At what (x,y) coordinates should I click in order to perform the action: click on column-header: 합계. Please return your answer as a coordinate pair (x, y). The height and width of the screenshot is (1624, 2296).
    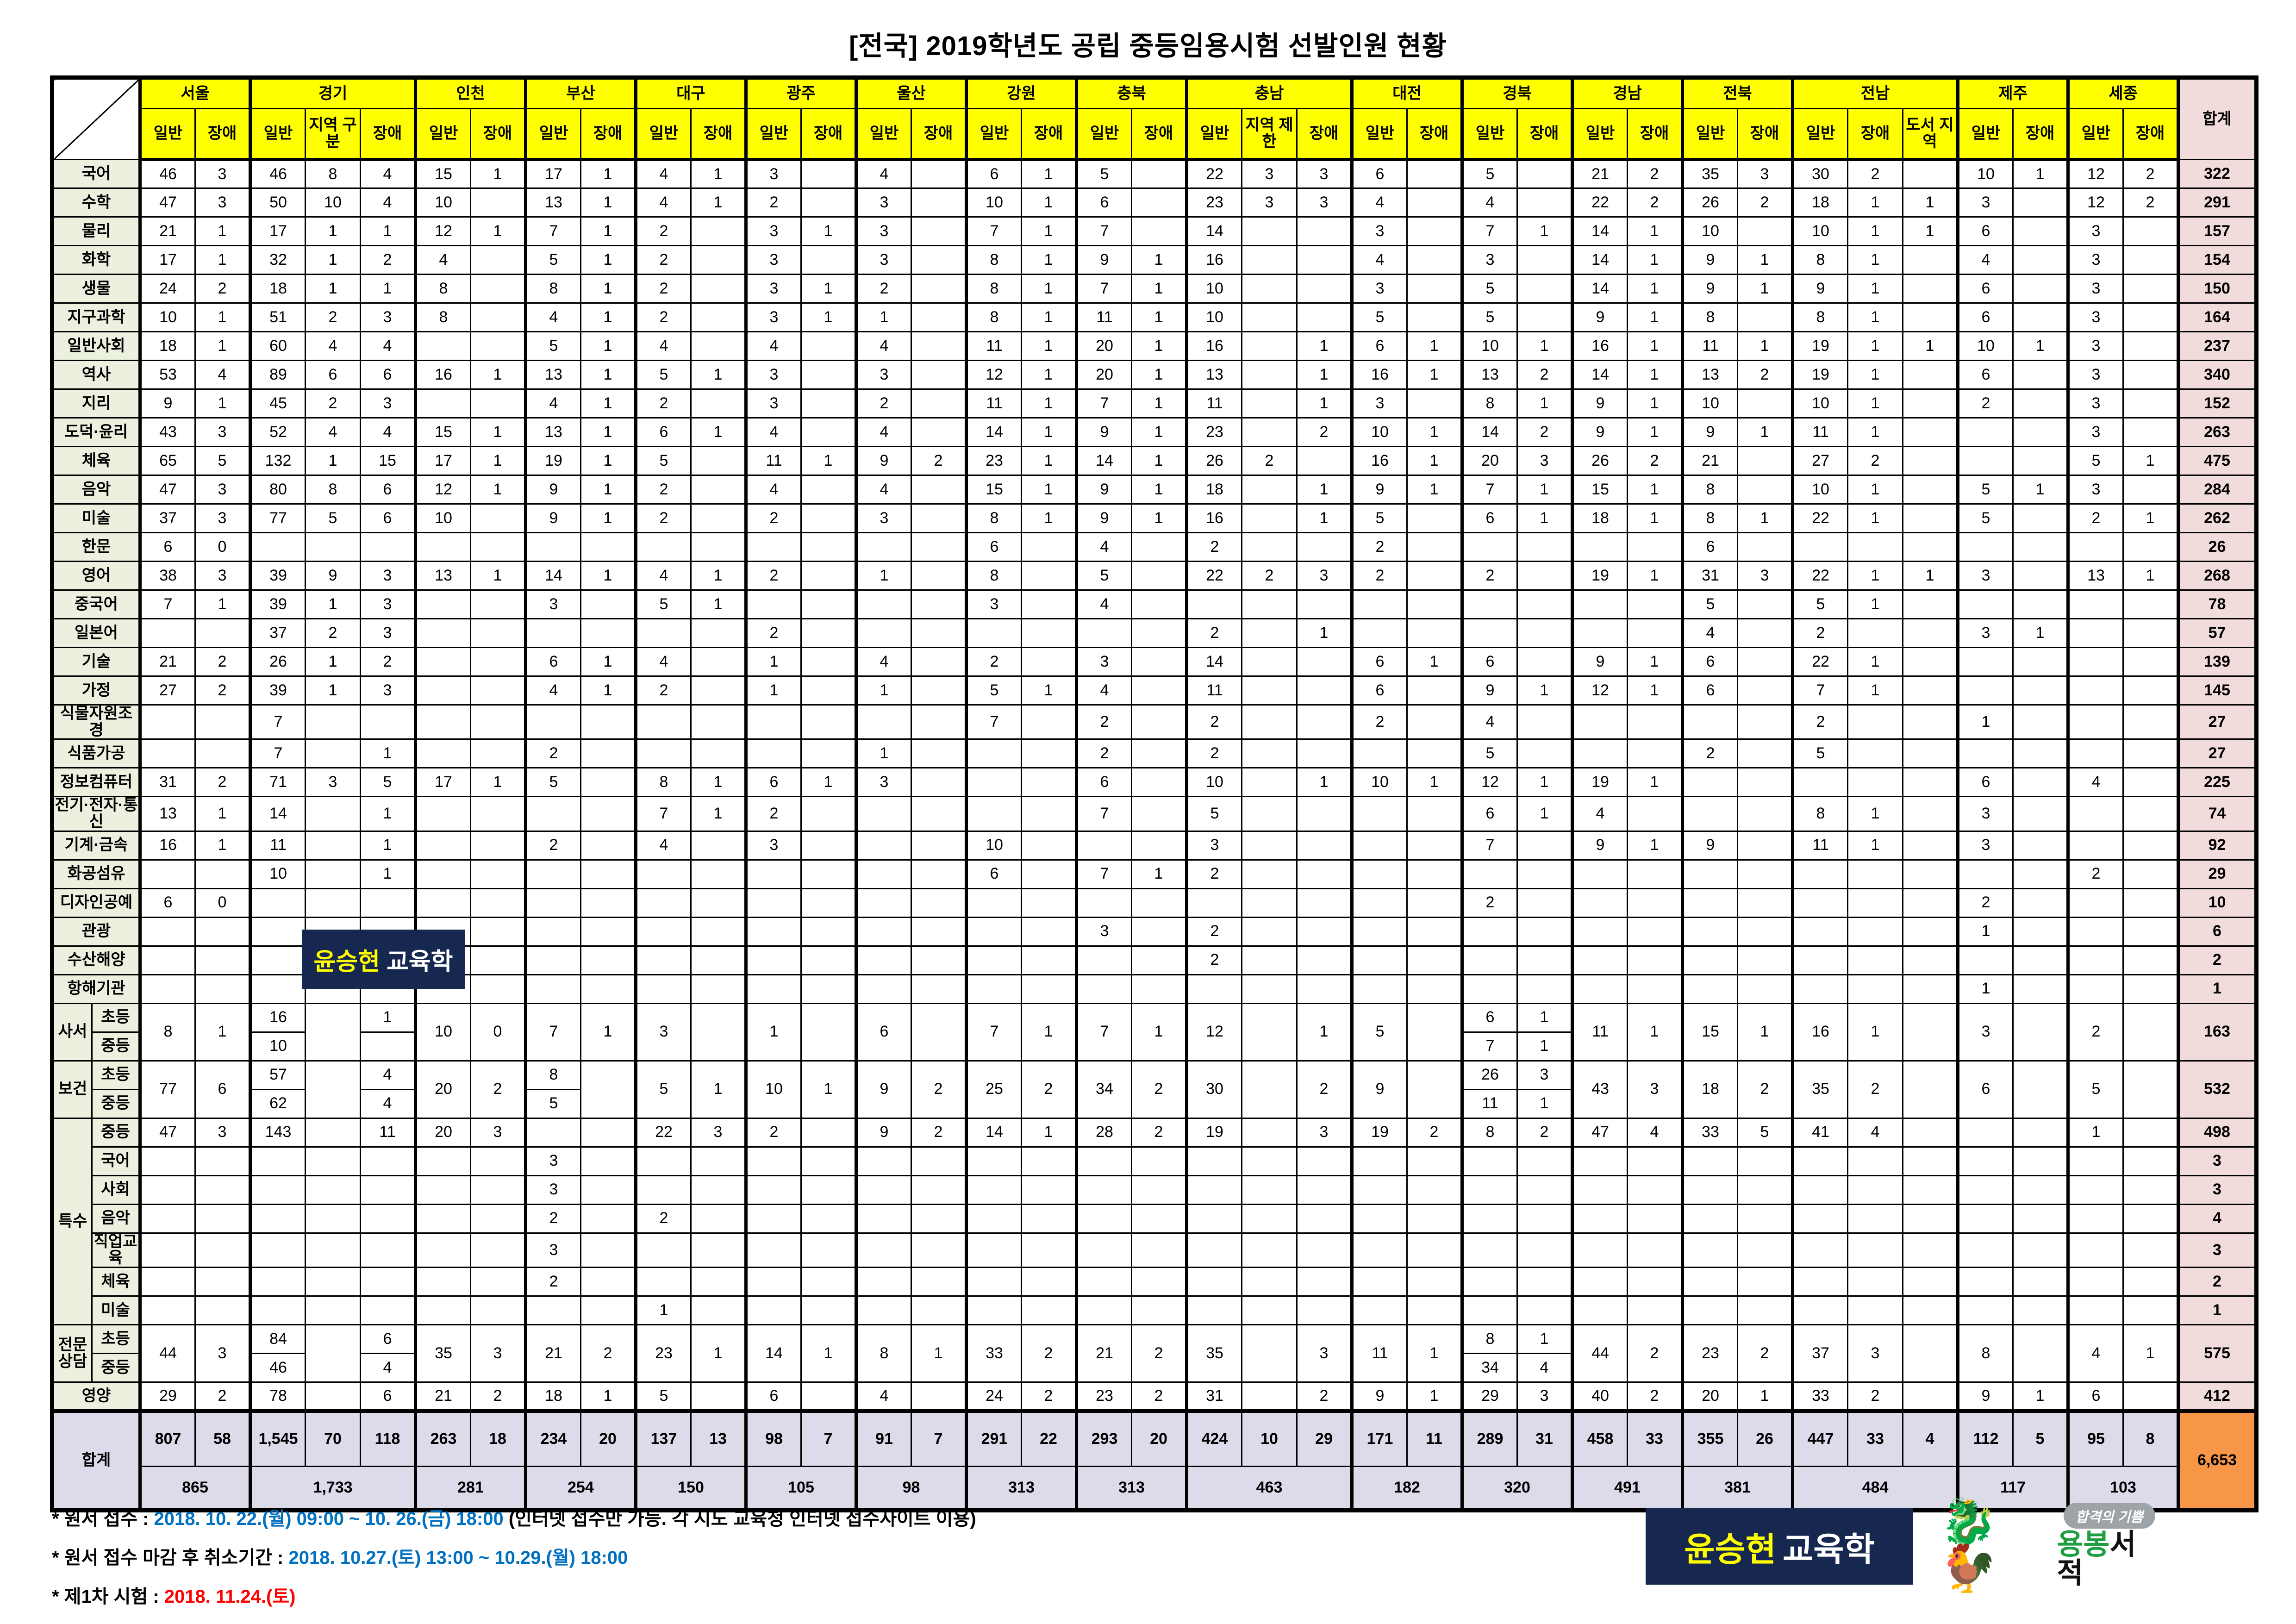
    Looking at the image, I should click on (2217, 118).